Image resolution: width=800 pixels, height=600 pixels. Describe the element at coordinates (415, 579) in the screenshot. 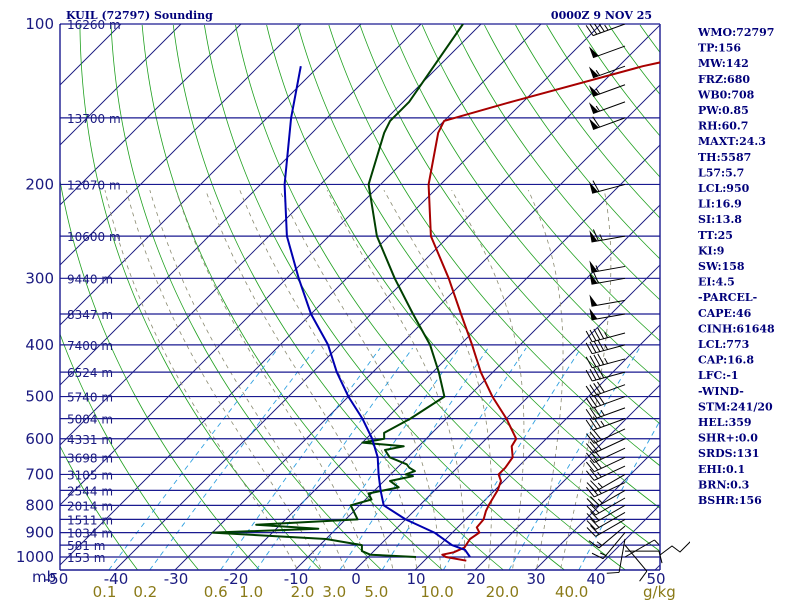

I see `temperature-tick-label: 10` at that location.